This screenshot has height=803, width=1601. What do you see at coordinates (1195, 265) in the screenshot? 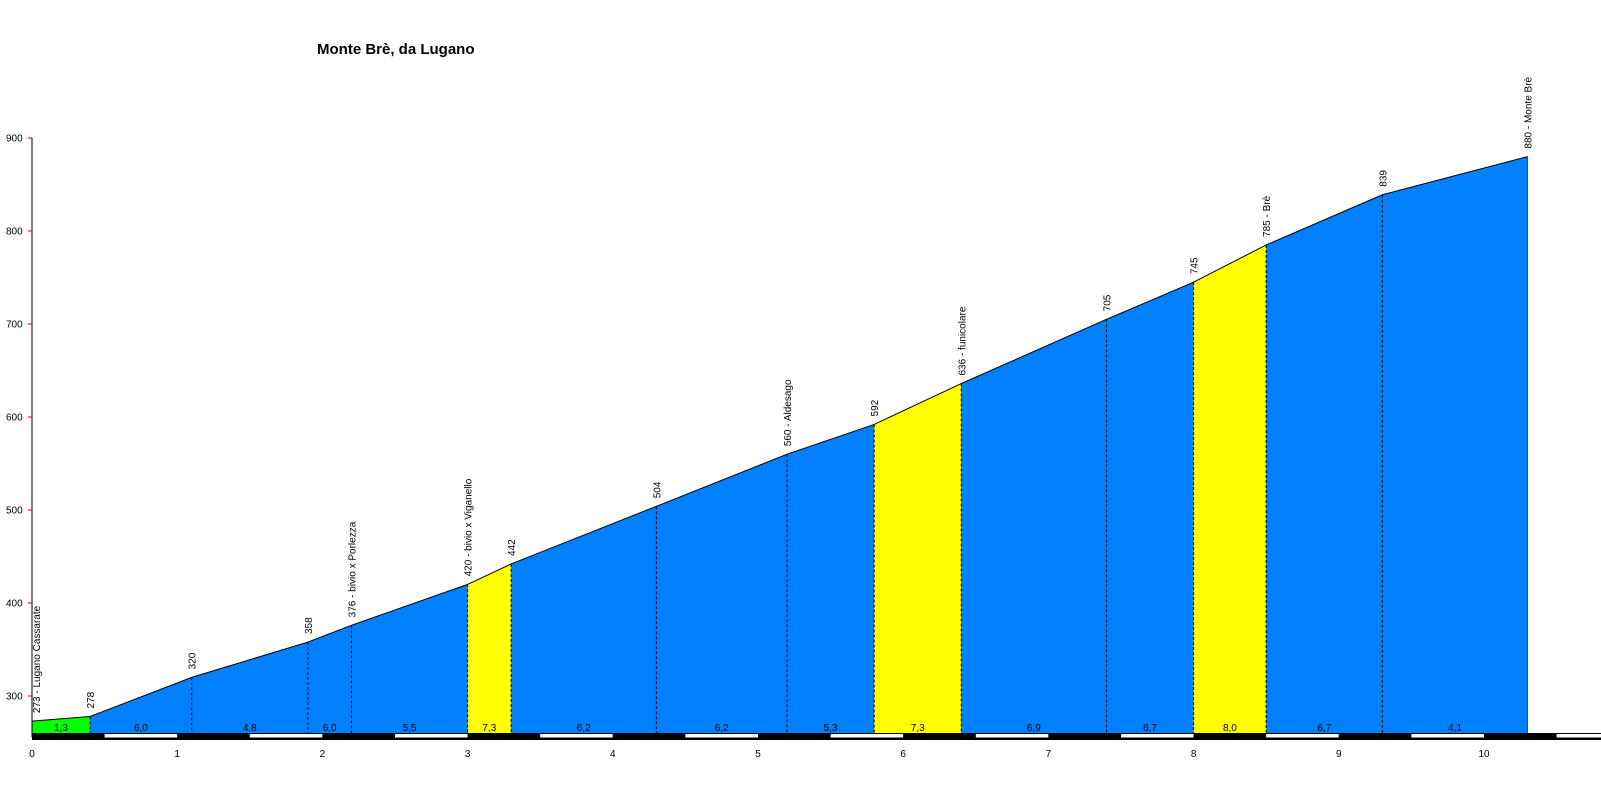
I see `point-label: 745` at bounding box center [1195, 265].